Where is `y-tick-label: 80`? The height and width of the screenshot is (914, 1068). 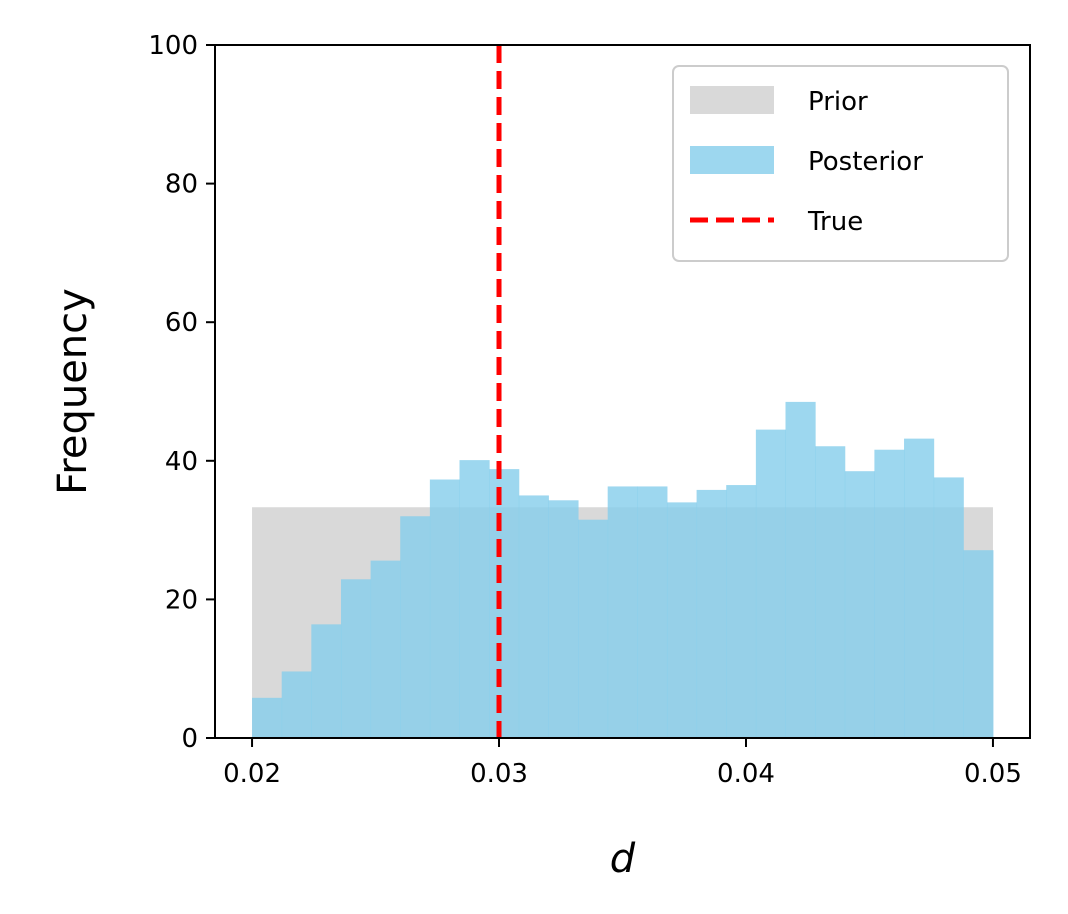
y-tick-label: 80 is located at coordinates (181, 185).